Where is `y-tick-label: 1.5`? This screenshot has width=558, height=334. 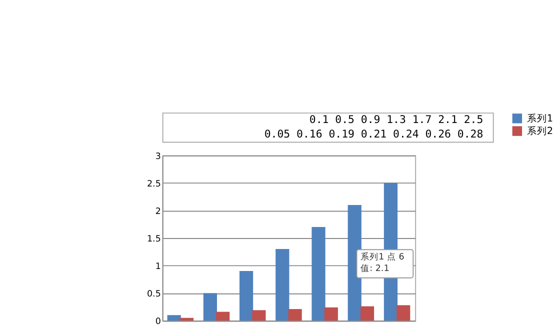
y-tick-label: 1.5 is located at coordinates (153, 239).